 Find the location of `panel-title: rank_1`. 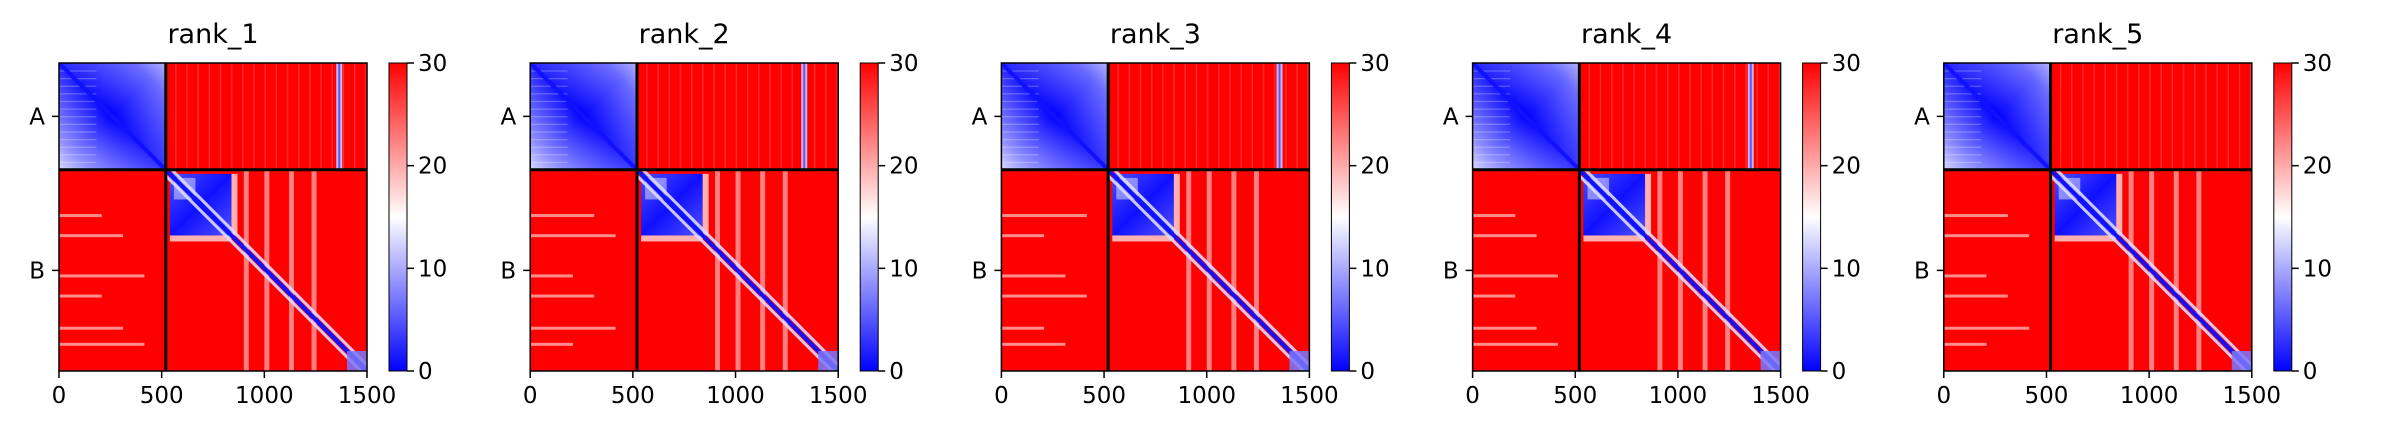

panel-title: rank_1 is located at coordinates (212, 34).